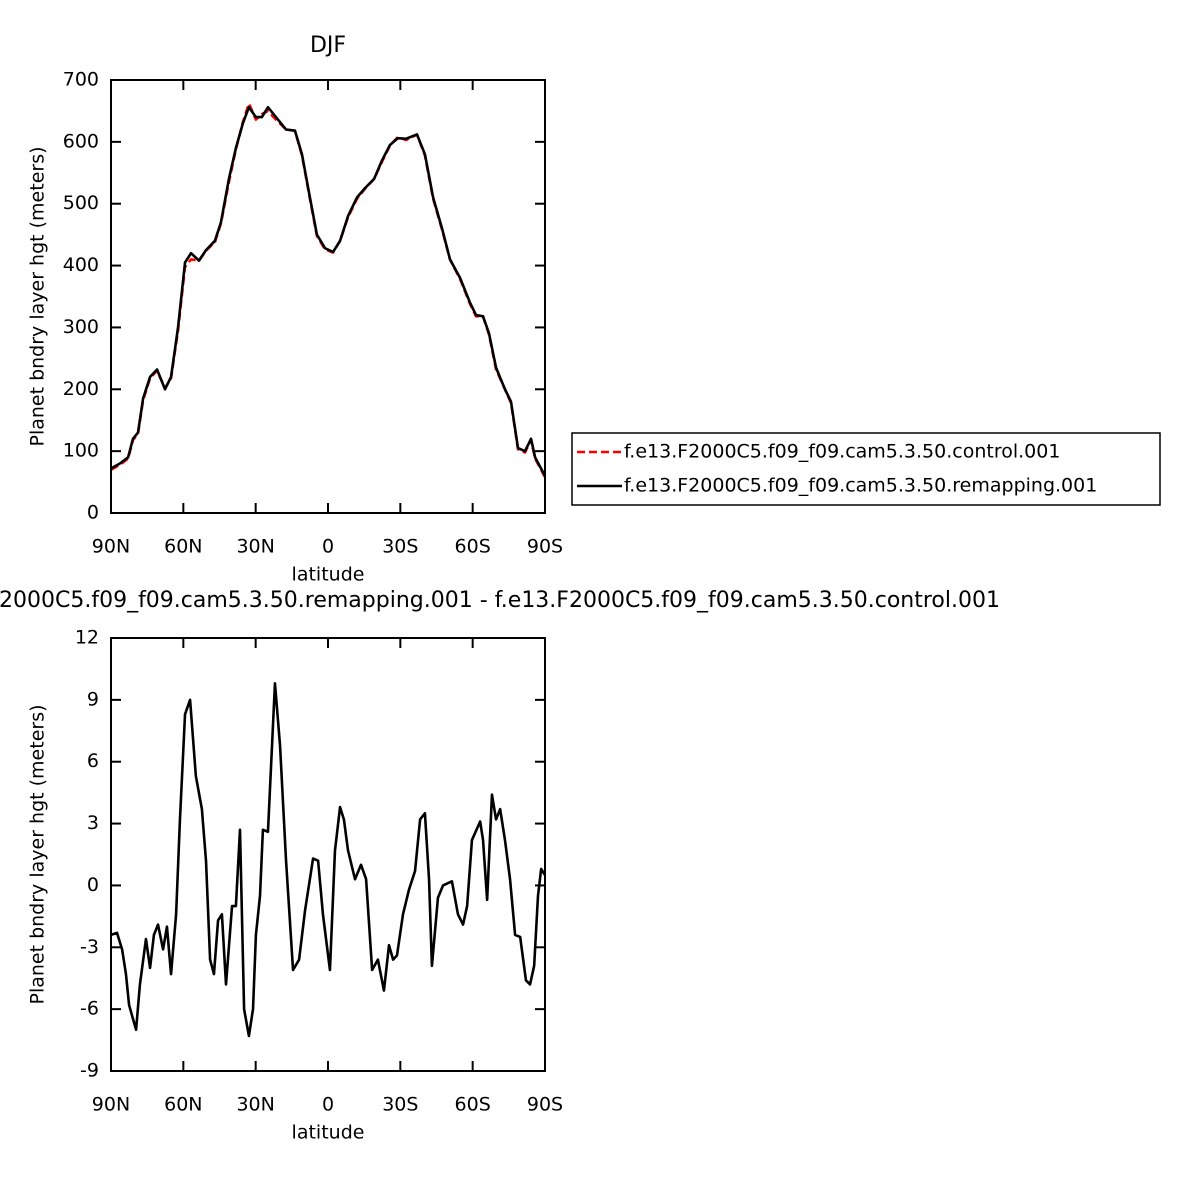  Describe the element at coordinates (81, 327) in the screenshot. I see `y-tick-label: 300` at that location.